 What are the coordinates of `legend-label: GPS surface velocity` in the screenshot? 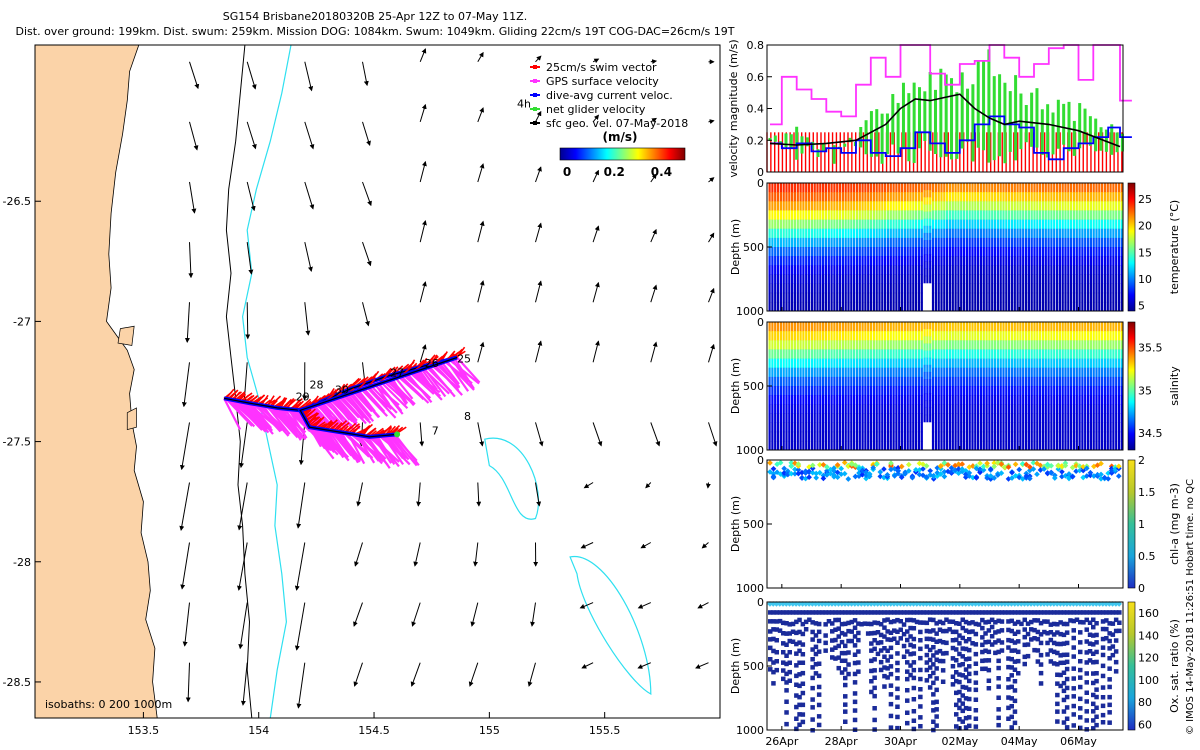 It's located at (602, 81).